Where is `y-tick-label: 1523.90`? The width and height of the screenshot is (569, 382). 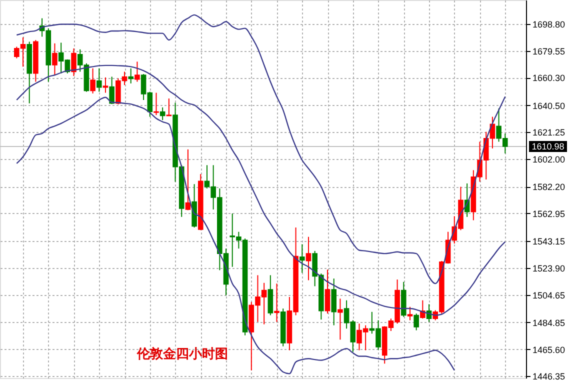
y-tick-label: 1523.90 is located at coordinates (549, 268).